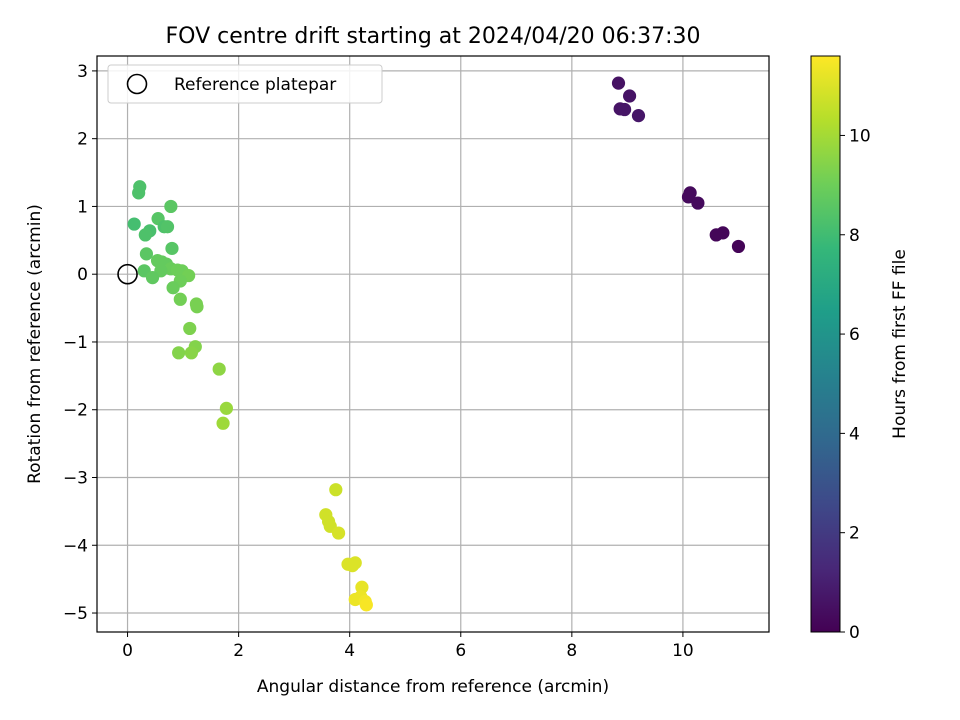 This screenshot has height=720, width=960. What do you see at coordinates (35, 344) in the screenshot?
I see `y-axis-label: Rotation from reference (arcmin)` at bounding box center [35, 344].